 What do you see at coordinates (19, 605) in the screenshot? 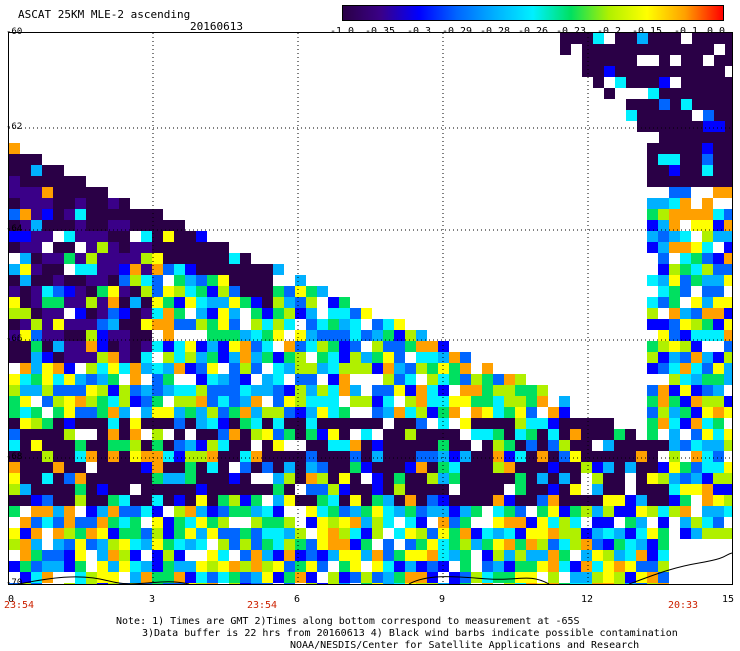
I see `time-label: 23:54` at bounding box center [19, 605].